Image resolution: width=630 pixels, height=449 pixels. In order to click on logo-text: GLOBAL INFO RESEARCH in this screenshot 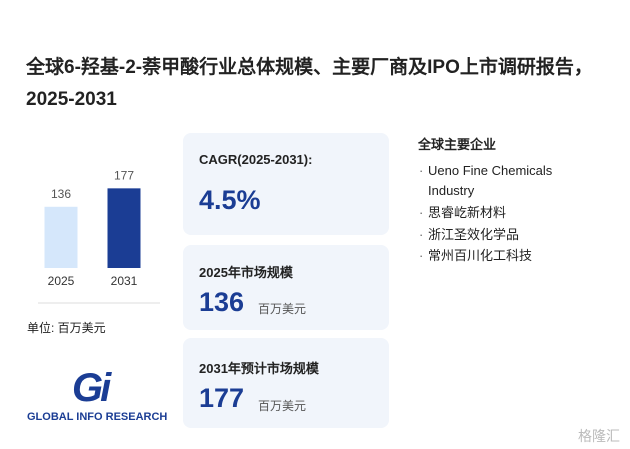, I will do `click(97, 417)`.